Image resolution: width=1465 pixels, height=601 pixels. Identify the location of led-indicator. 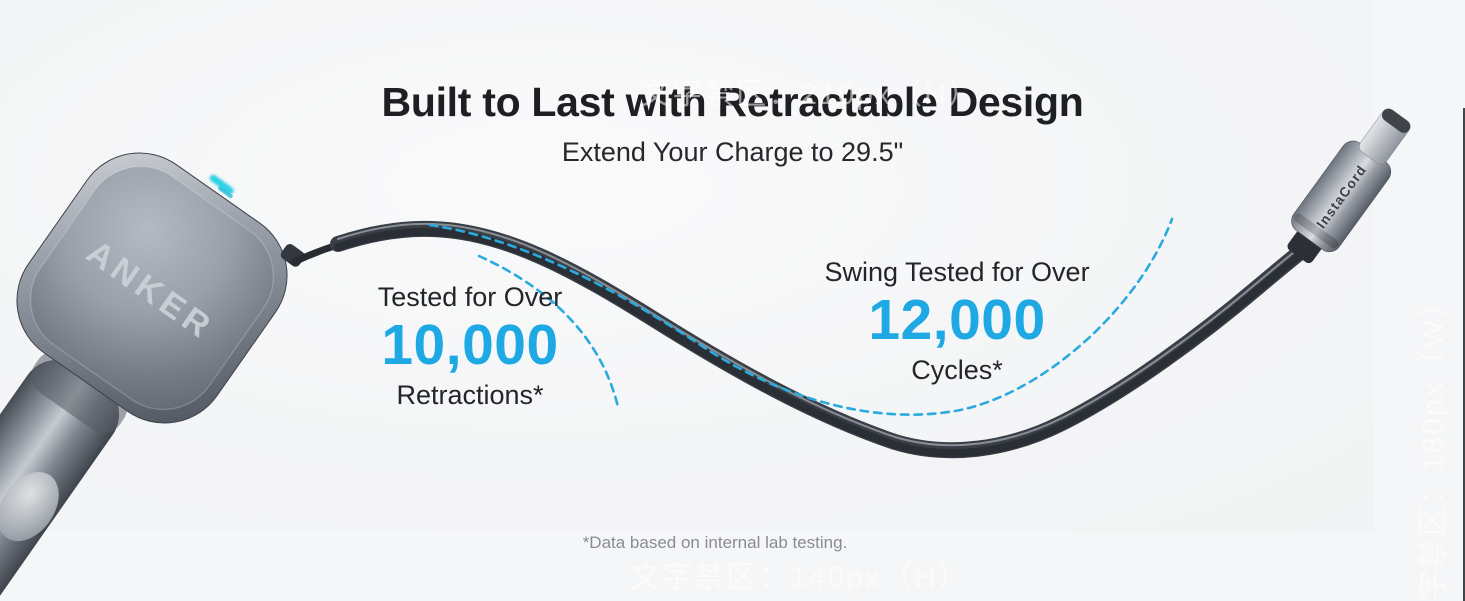
(221, 186).